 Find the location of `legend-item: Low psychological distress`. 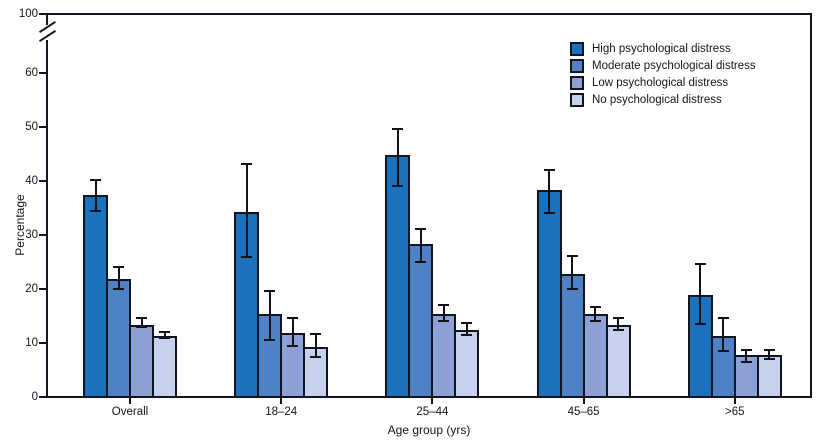

legend-item: Low psychological distress is located at coordinates (663, 83).